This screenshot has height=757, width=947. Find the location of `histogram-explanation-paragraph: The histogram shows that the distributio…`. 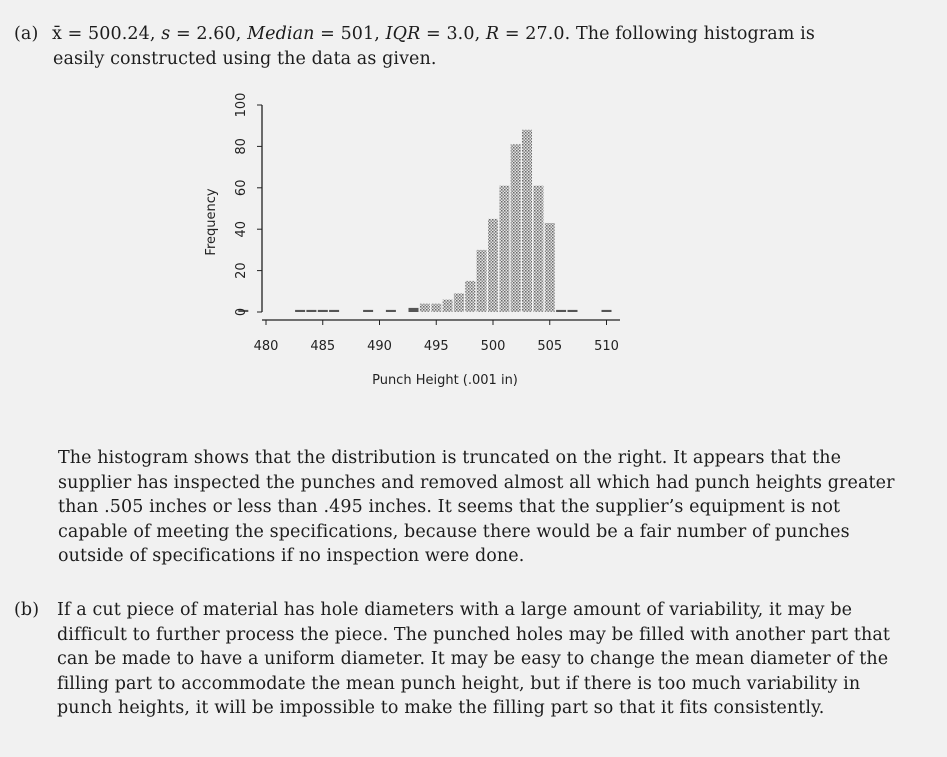

histogram-explanation-paragraph: The histogram shows that the distributio… is located at coordinates (476, 507).